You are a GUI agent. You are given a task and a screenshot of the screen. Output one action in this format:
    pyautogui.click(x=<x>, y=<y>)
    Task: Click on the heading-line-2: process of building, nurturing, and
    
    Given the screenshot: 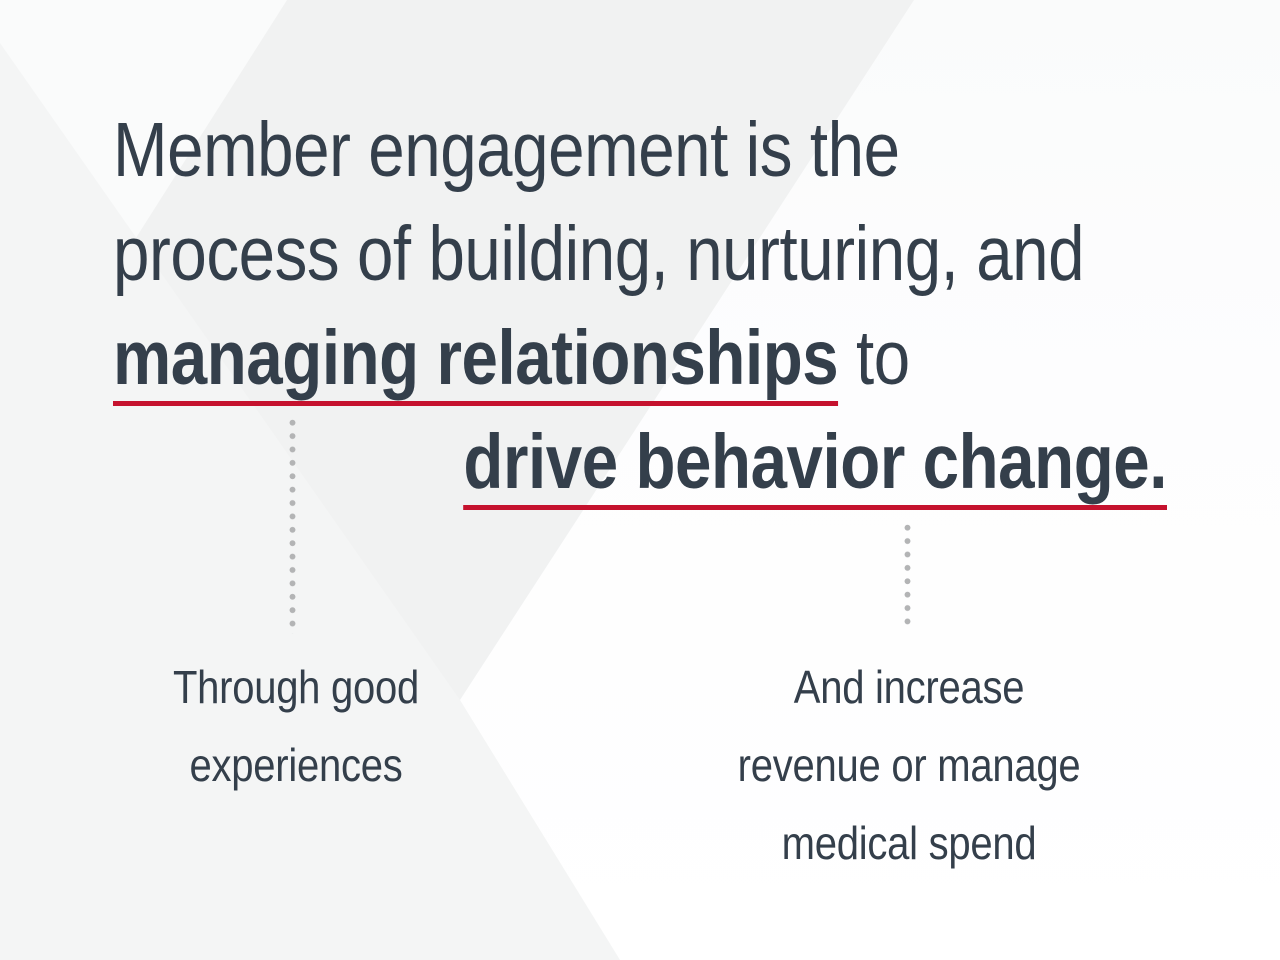 What is the action you would take?
    pyautogui.click(x=599, y=254)
    